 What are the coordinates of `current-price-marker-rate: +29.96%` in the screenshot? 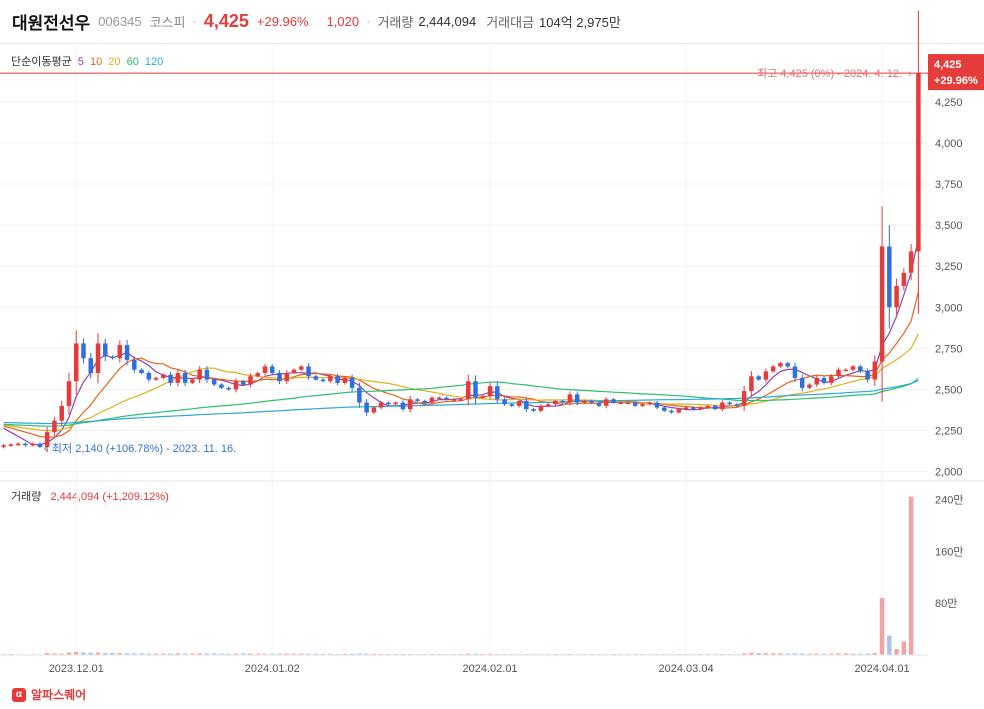 It's located at (956, 81).